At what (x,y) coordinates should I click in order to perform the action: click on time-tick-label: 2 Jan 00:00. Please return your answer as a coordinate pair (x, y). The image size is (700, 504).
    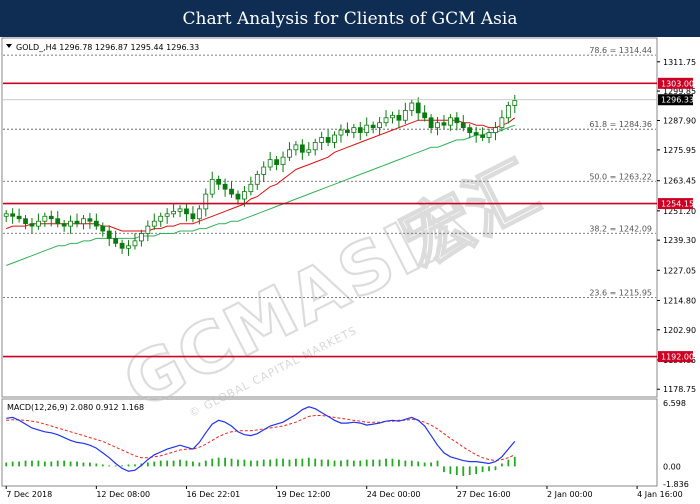
    Looking at the image, I should click on (570, 494).